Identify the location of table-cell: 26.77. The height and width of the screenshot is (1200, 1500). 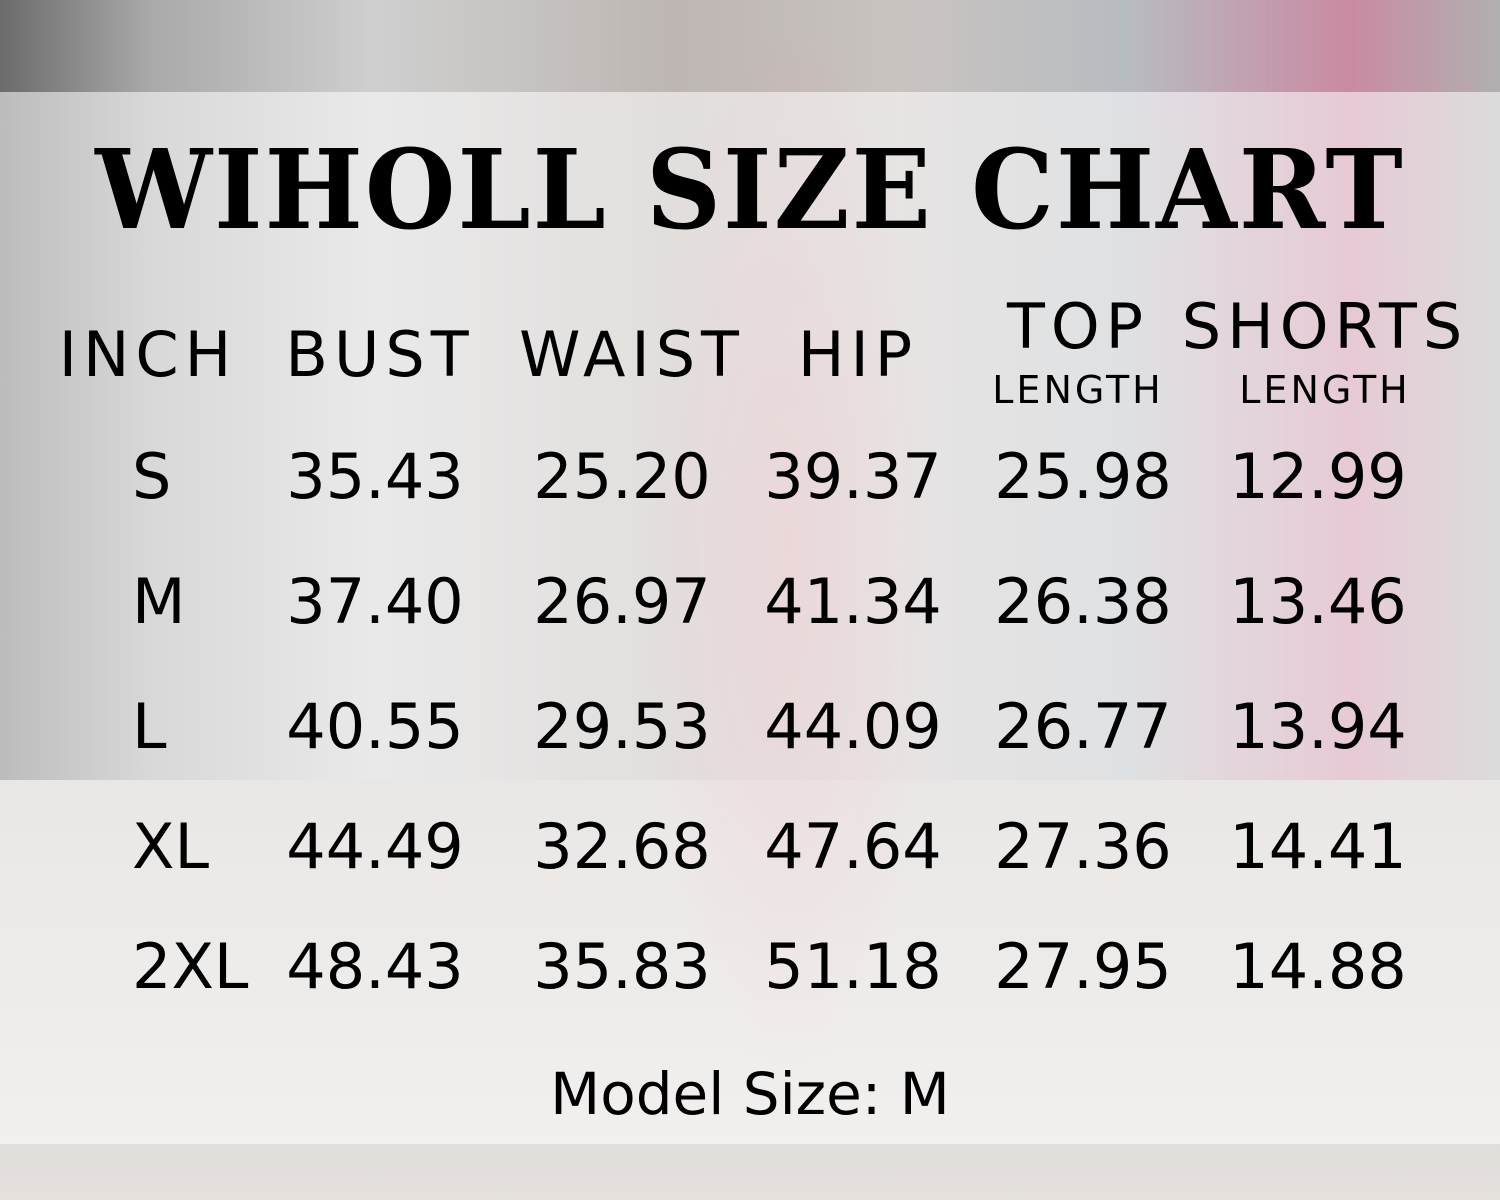
(1083, 726).